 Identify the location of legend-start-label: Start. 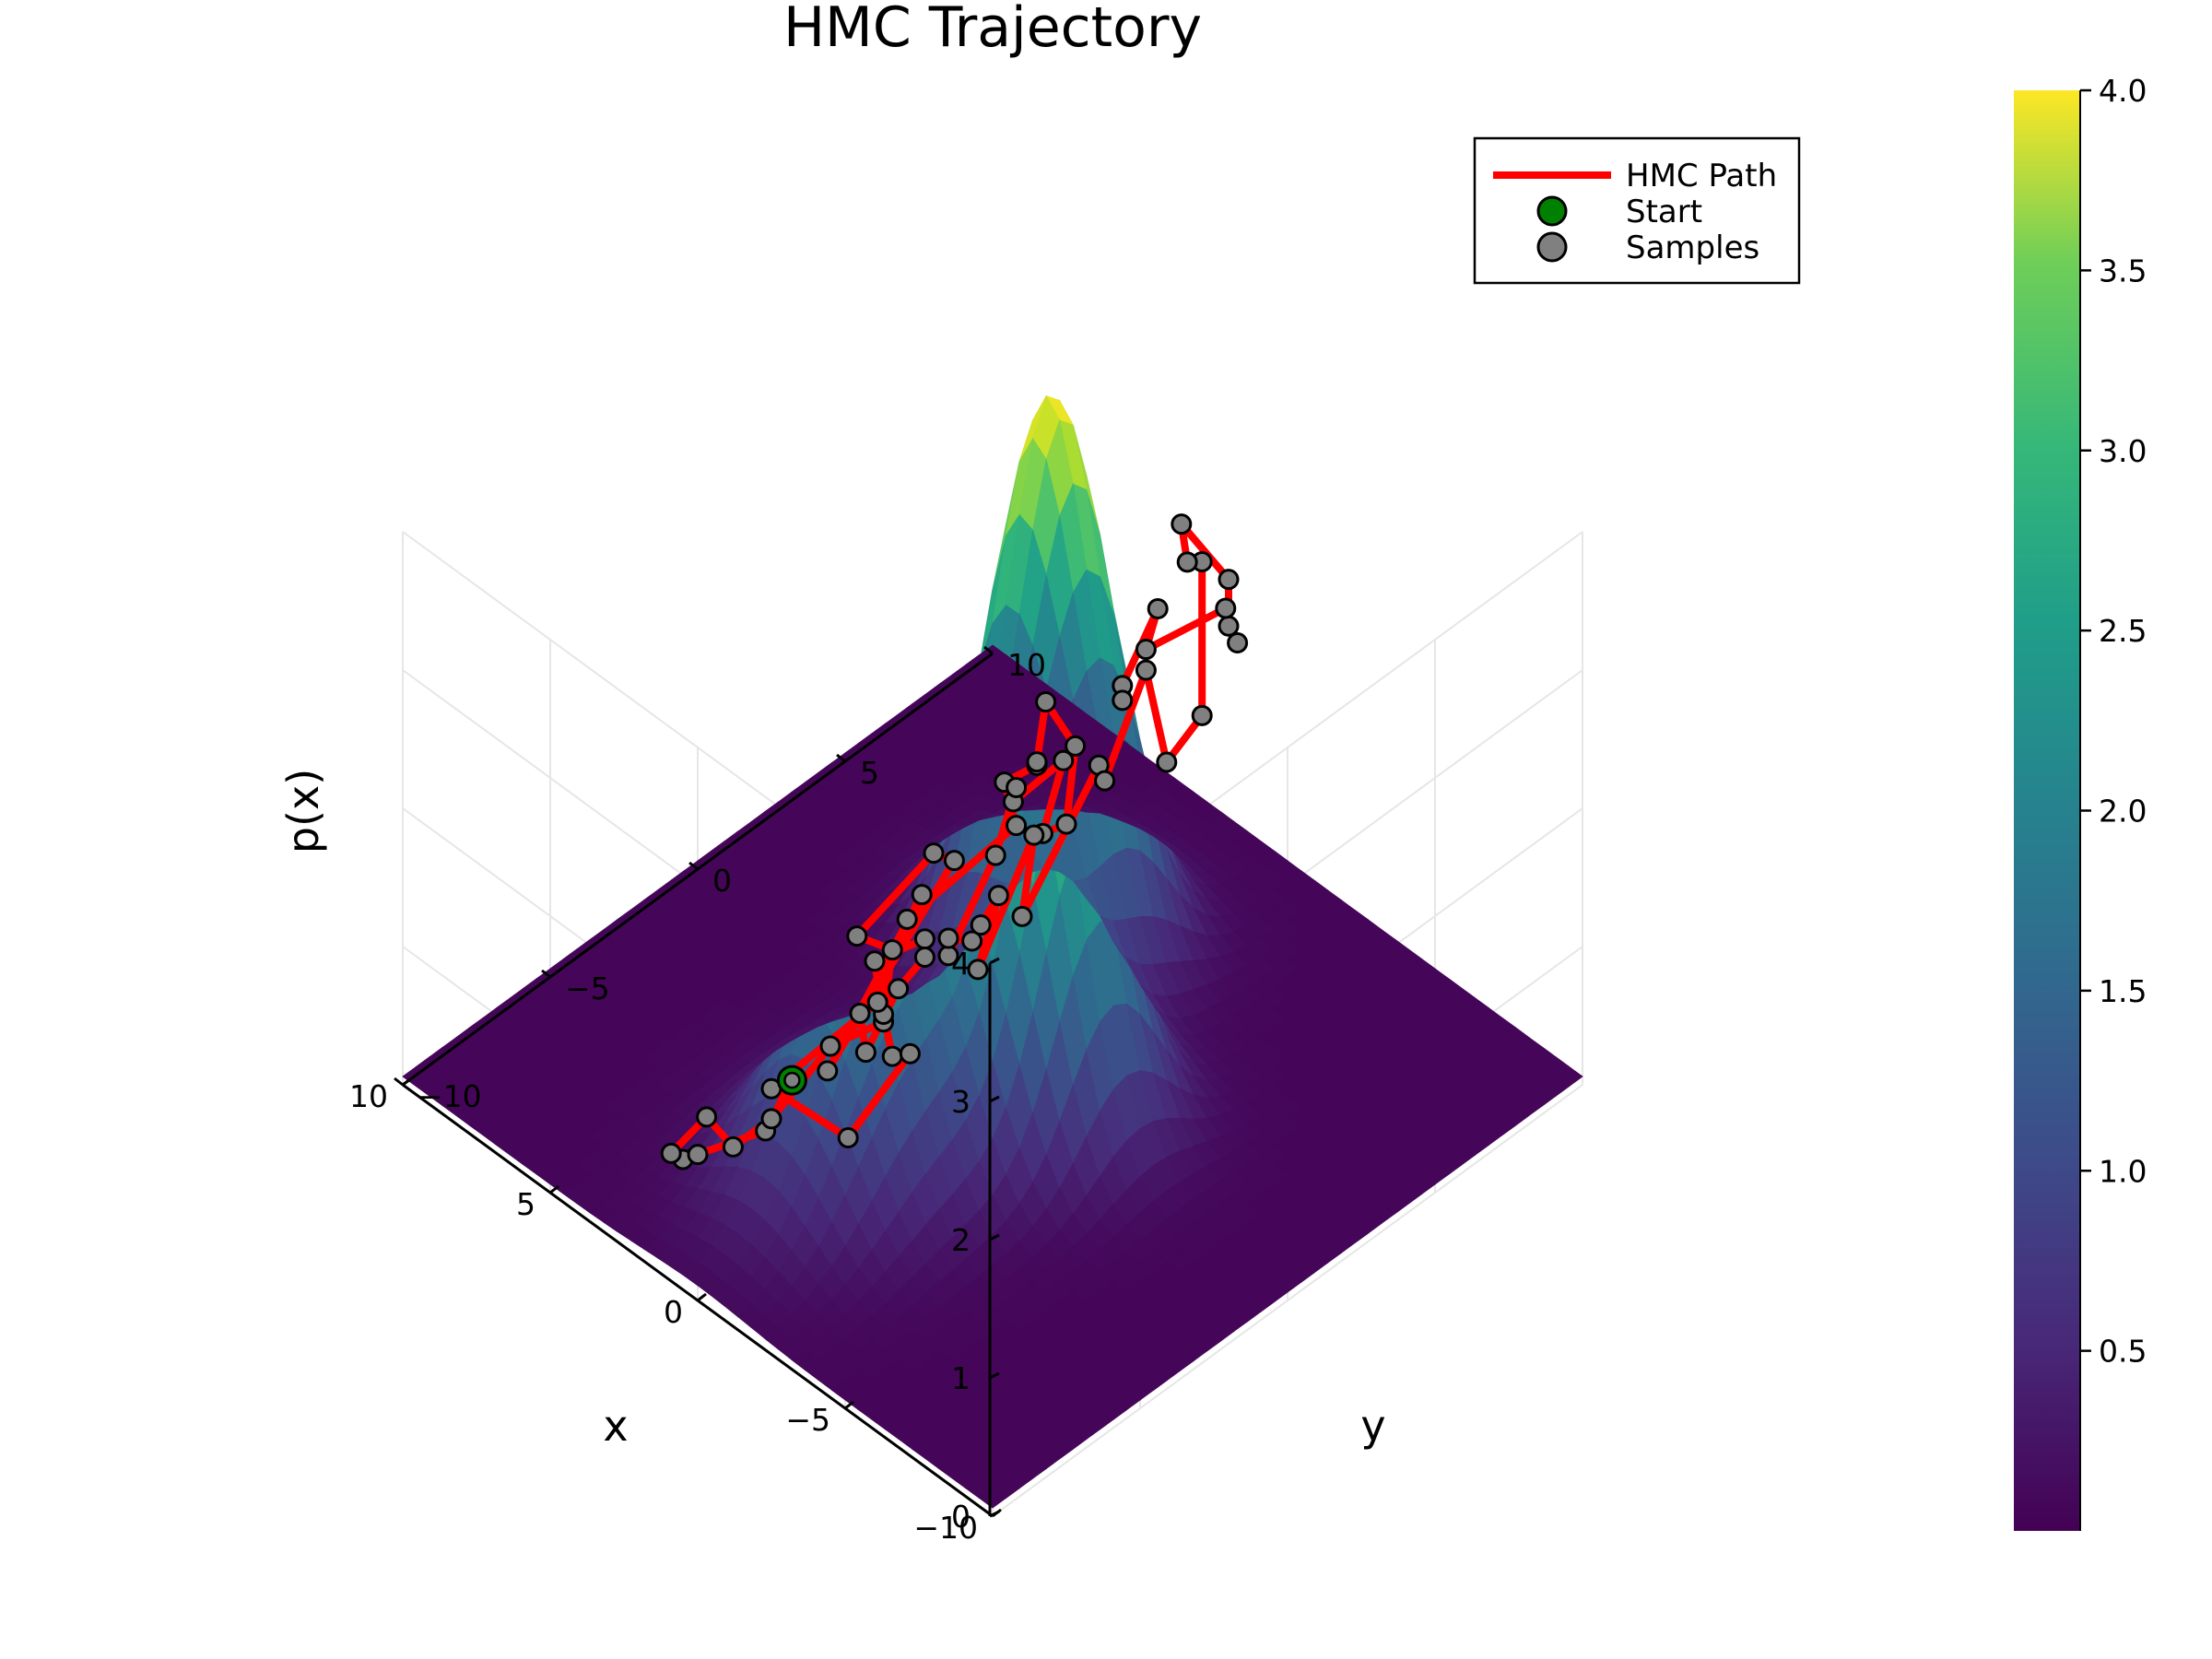
(1664, 212).